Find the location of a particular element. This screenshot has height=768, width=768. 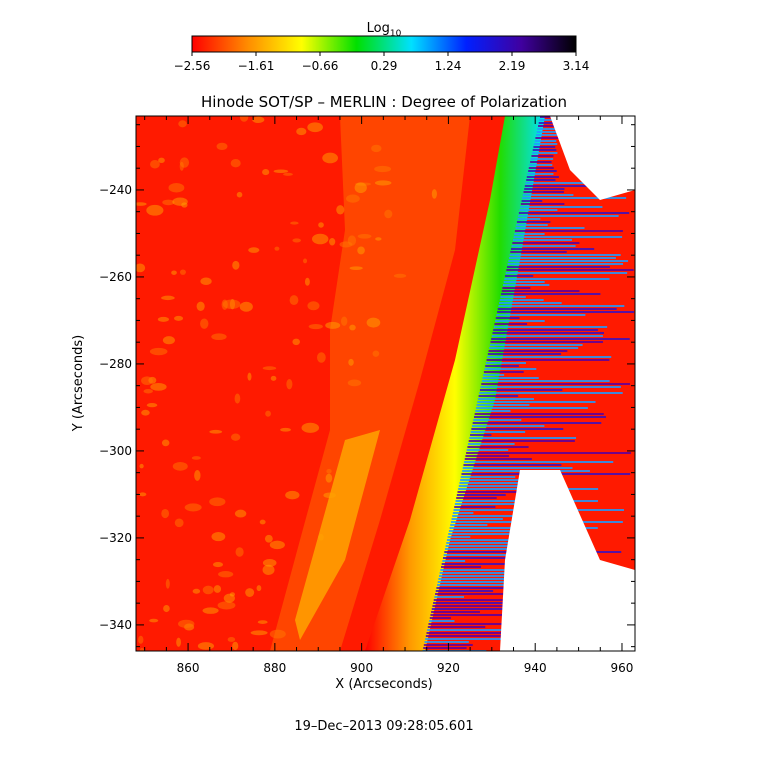

y-tick-label: −260 is located at coordinates (115, 277).